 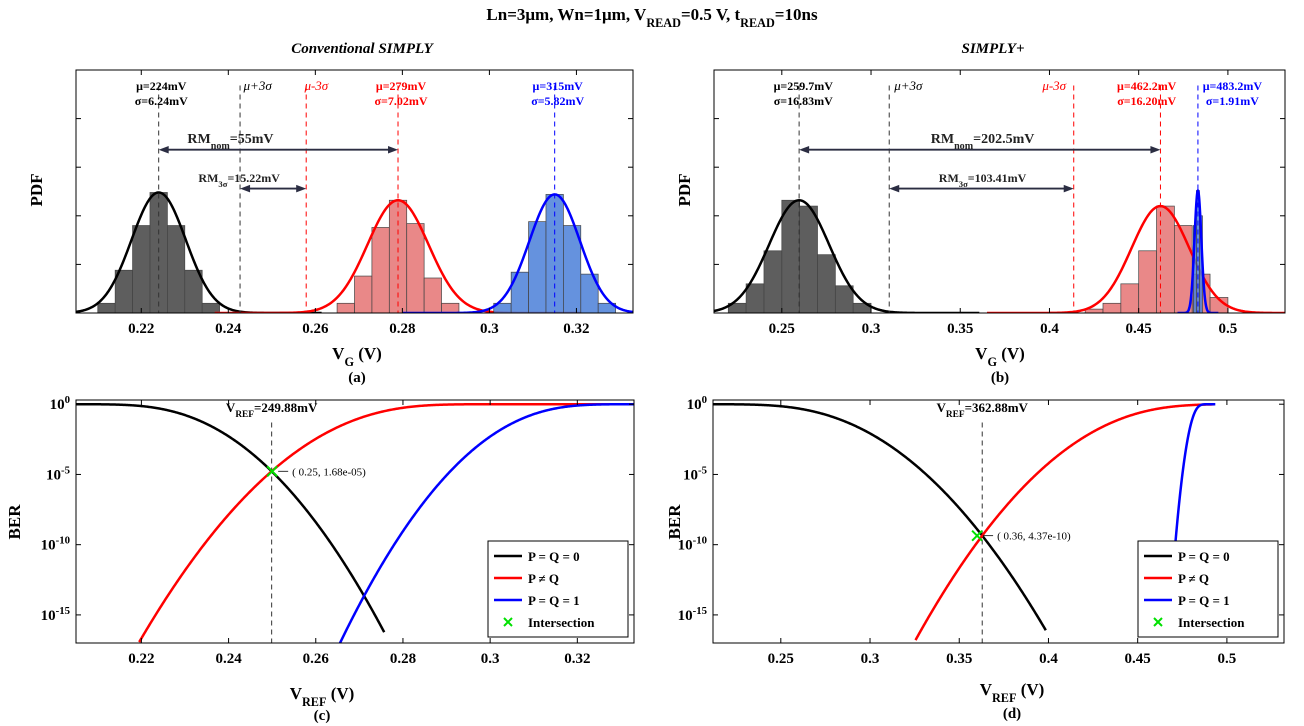 I want to click on panel-a-stat-mu: μ=315mV, so click(x=558, y=86).